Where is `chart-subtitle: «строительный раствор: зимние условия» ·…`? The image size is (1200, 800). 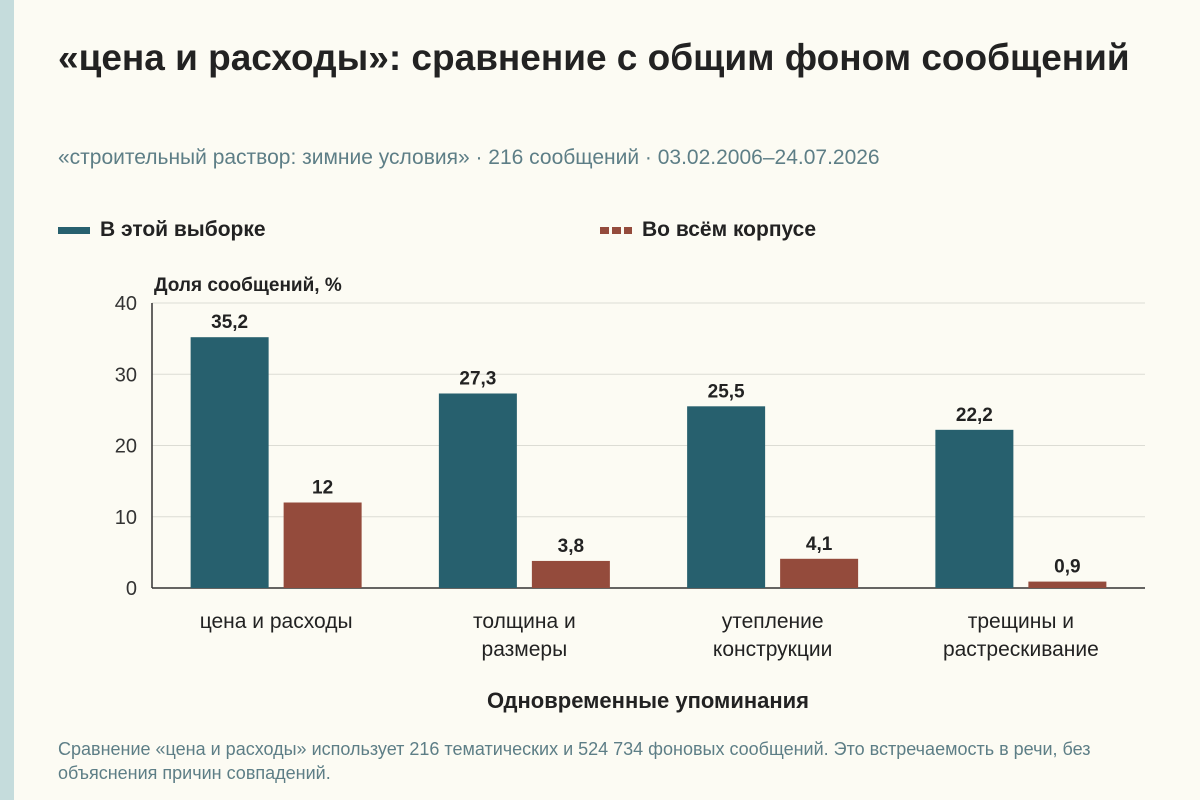
chart-subtitle: «строительный раствор: зимние условия» ·… is located at coordinates (469, 157).